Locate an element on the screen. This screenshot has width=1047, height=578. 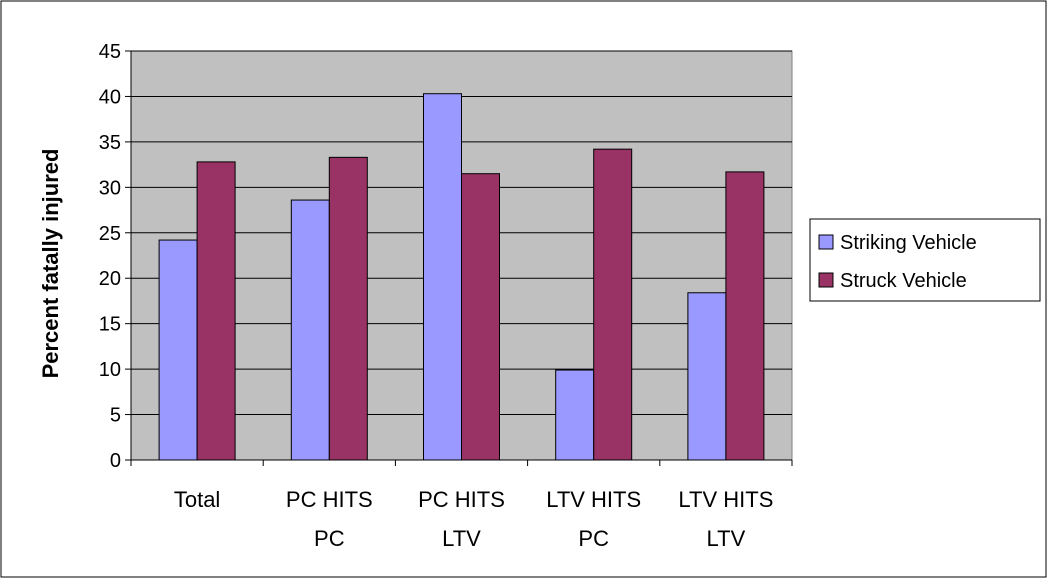
y-tick-label: 20 is located at coordinates (110, 279).